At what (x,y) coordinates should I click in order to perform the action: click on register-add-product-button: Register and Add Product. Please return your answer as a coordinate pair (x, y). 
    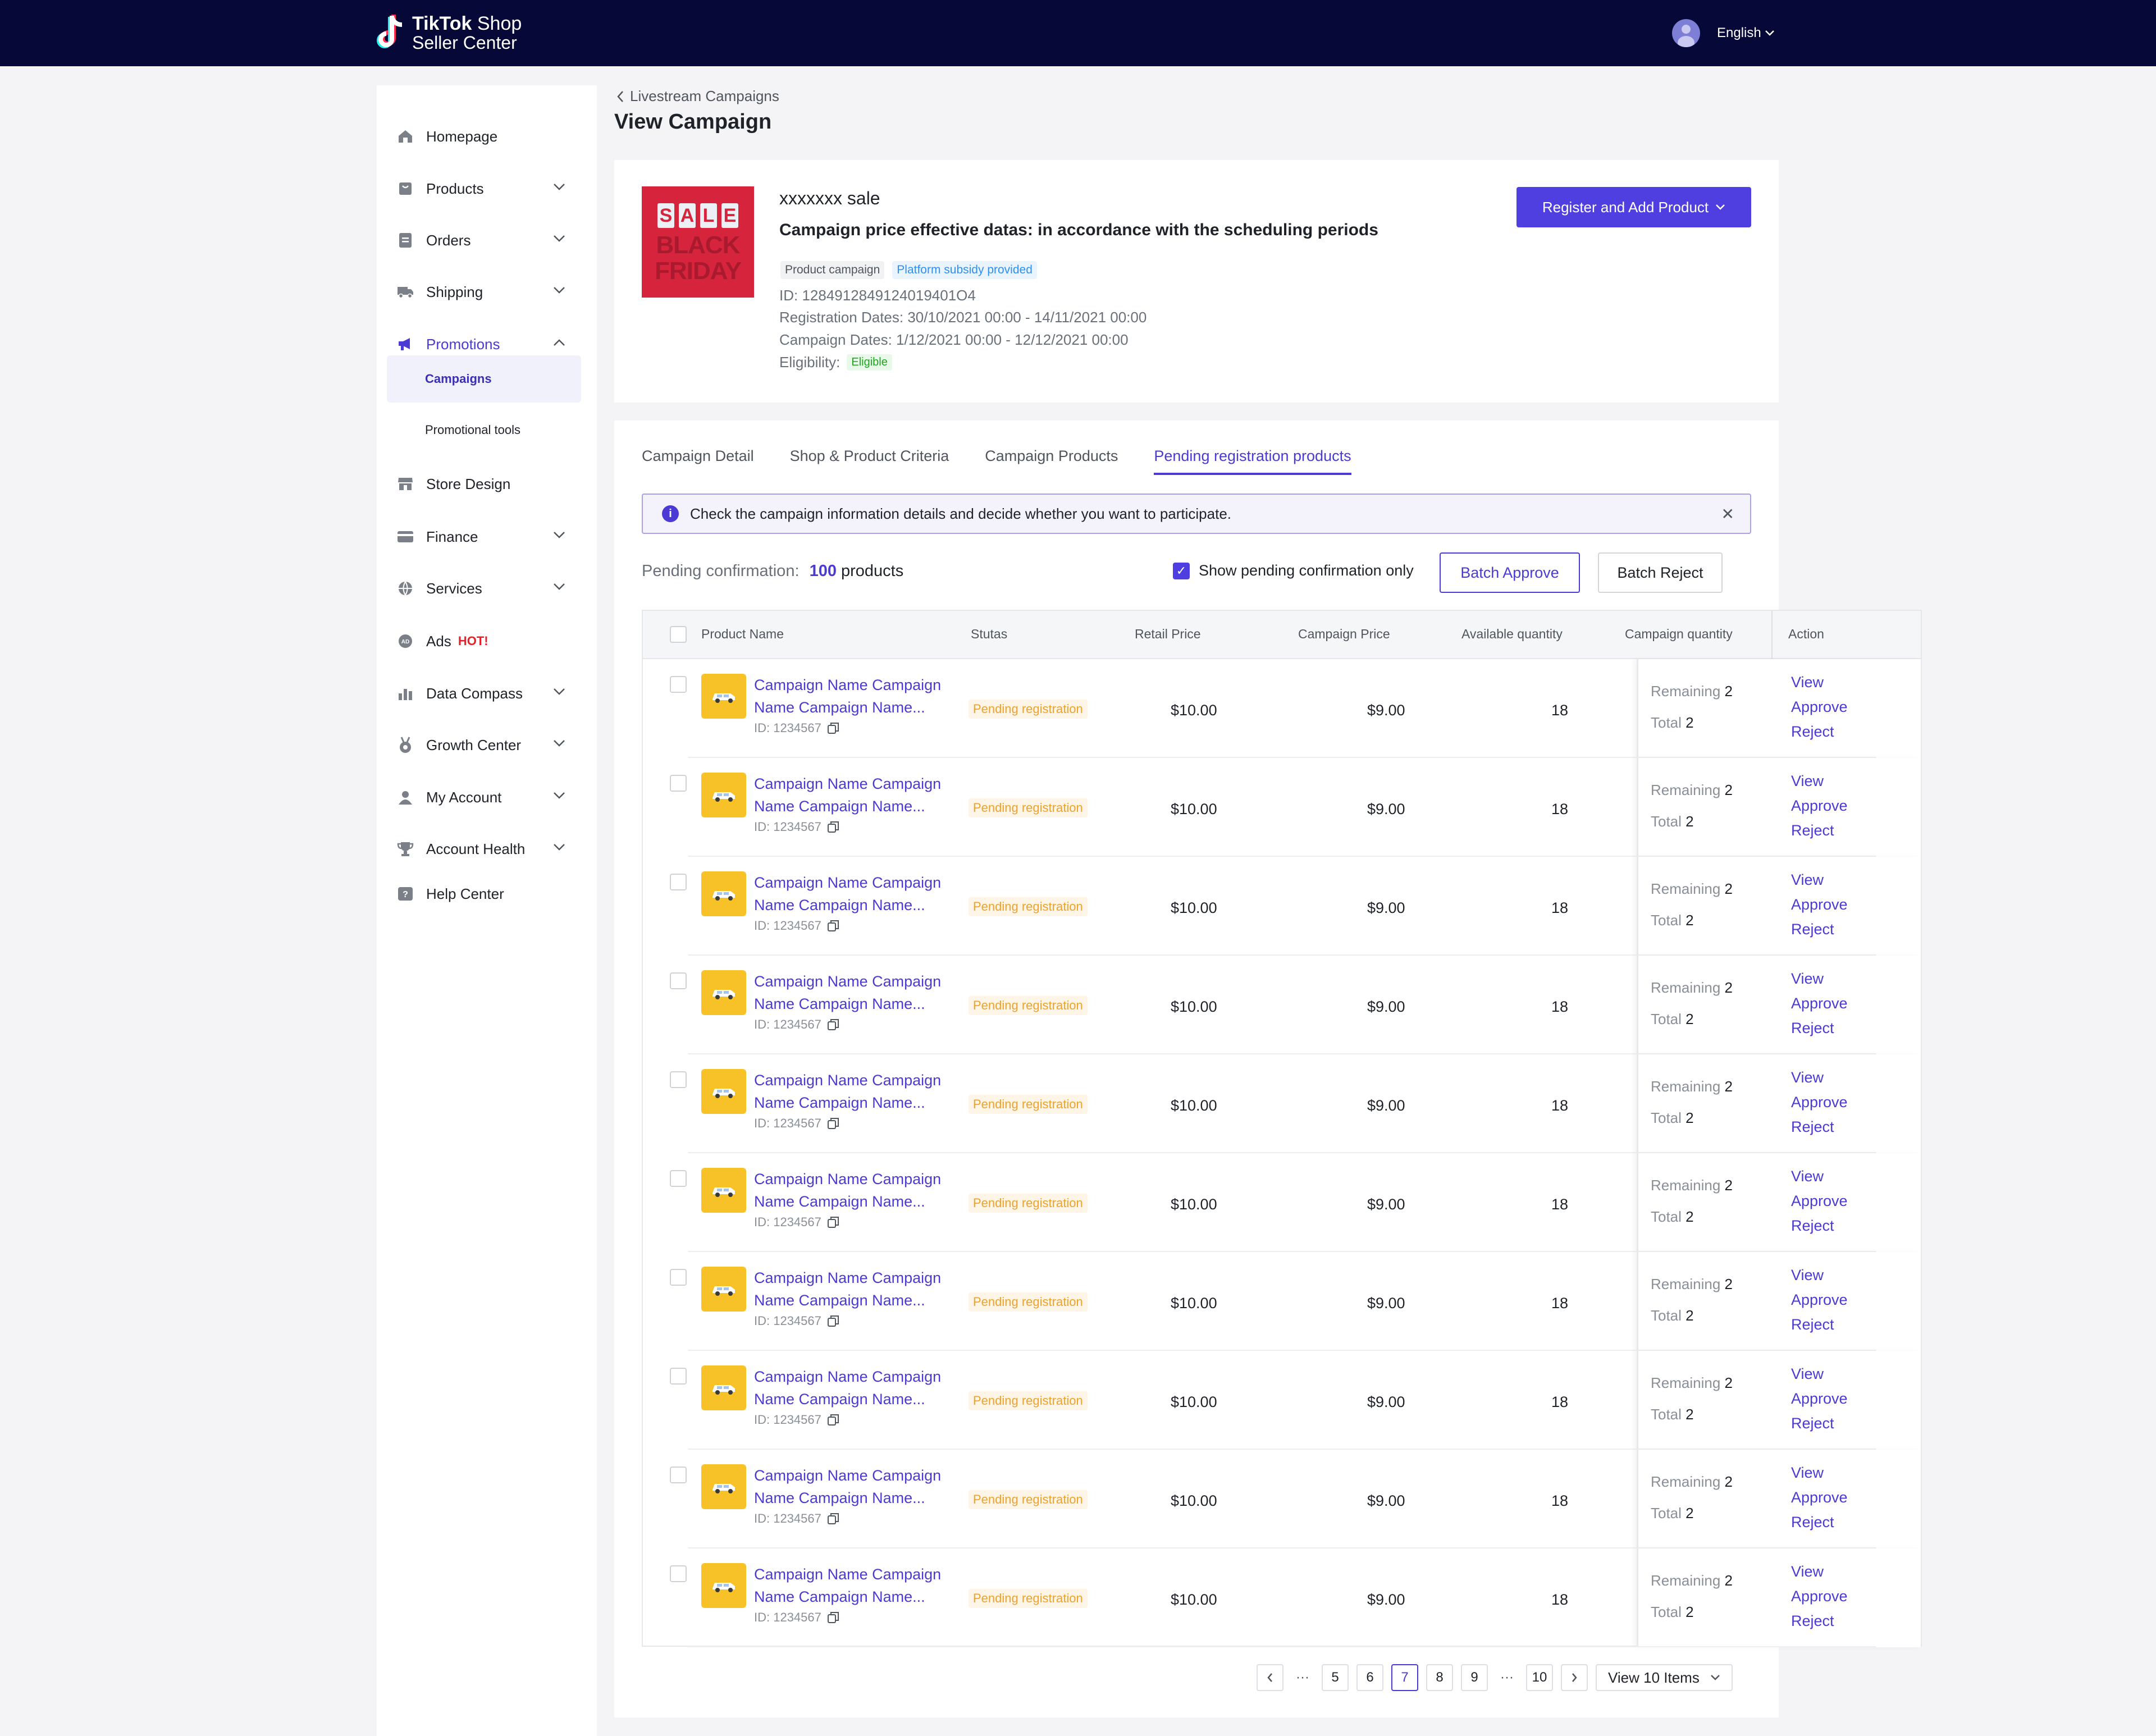
    Looking at the image, I should click on (1633, 207).